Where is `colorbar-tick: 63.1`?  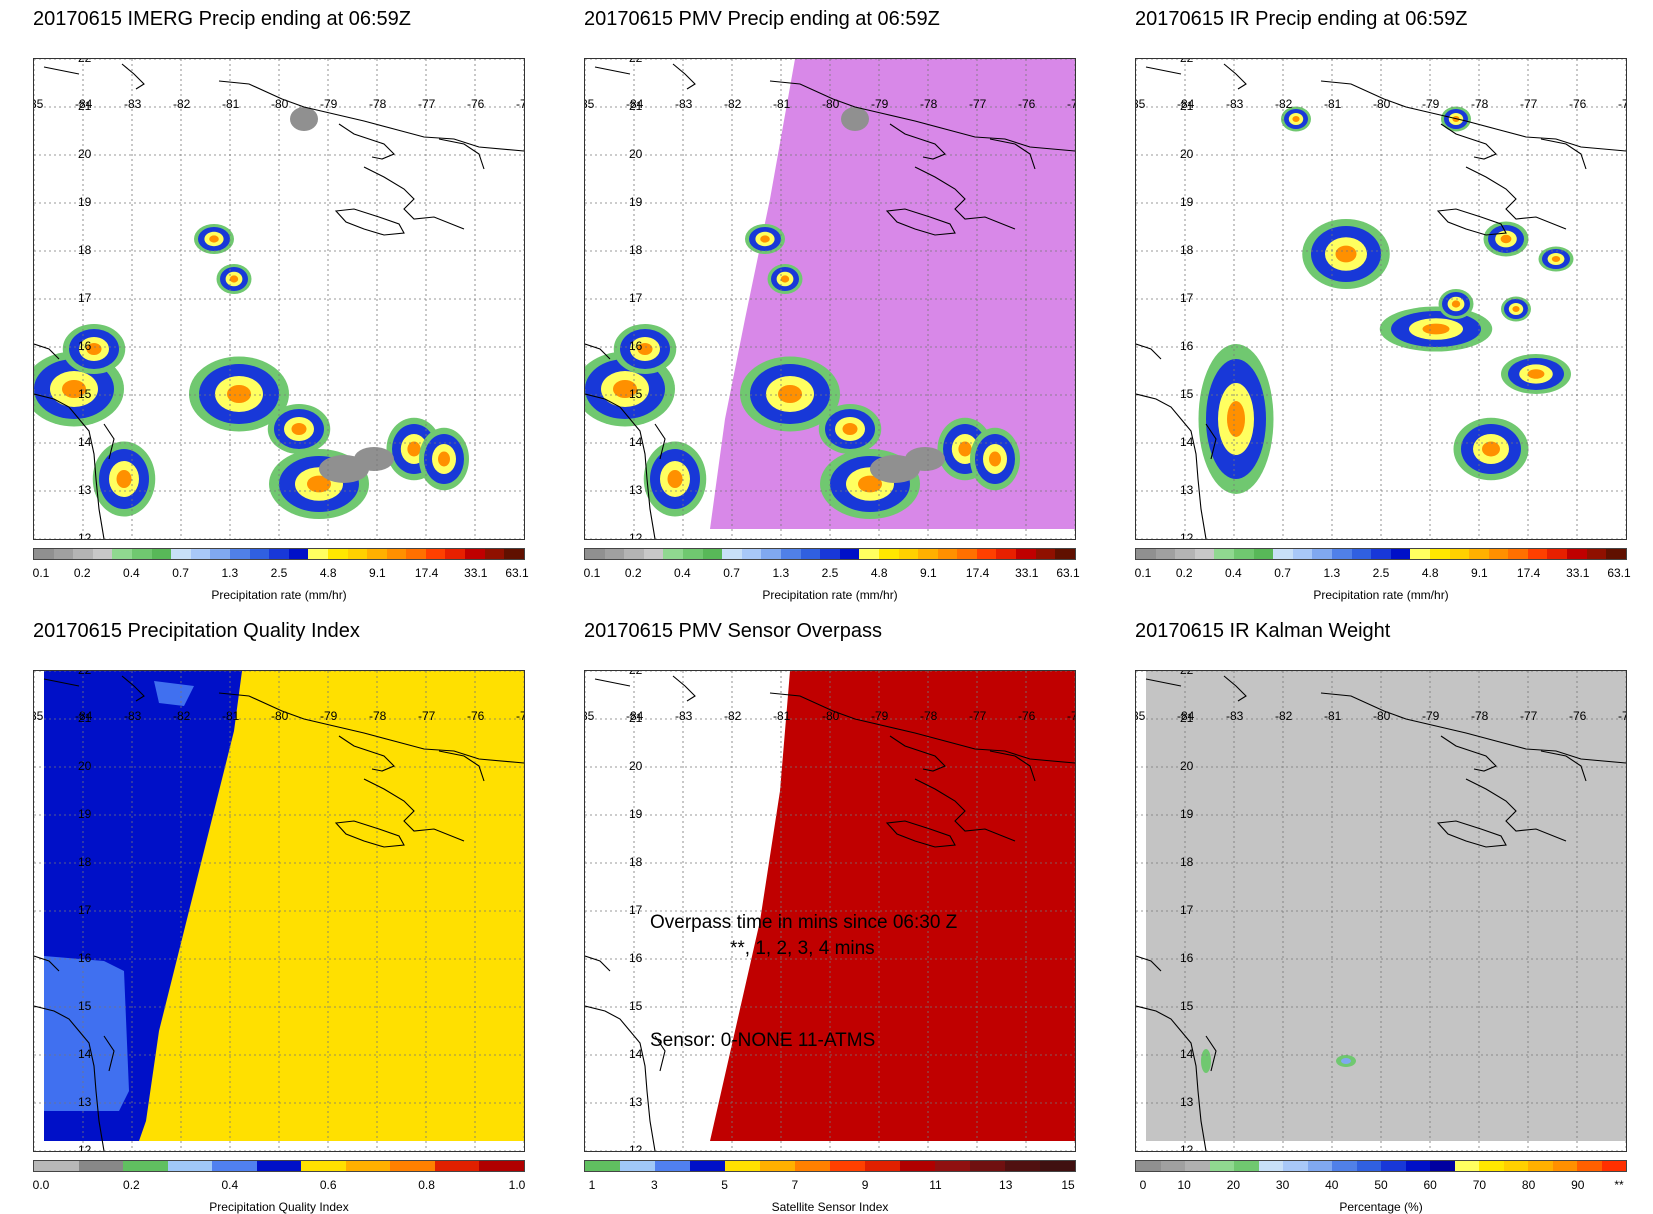
colorbar-tick: 63.1 is located at coordinates (517, 573).